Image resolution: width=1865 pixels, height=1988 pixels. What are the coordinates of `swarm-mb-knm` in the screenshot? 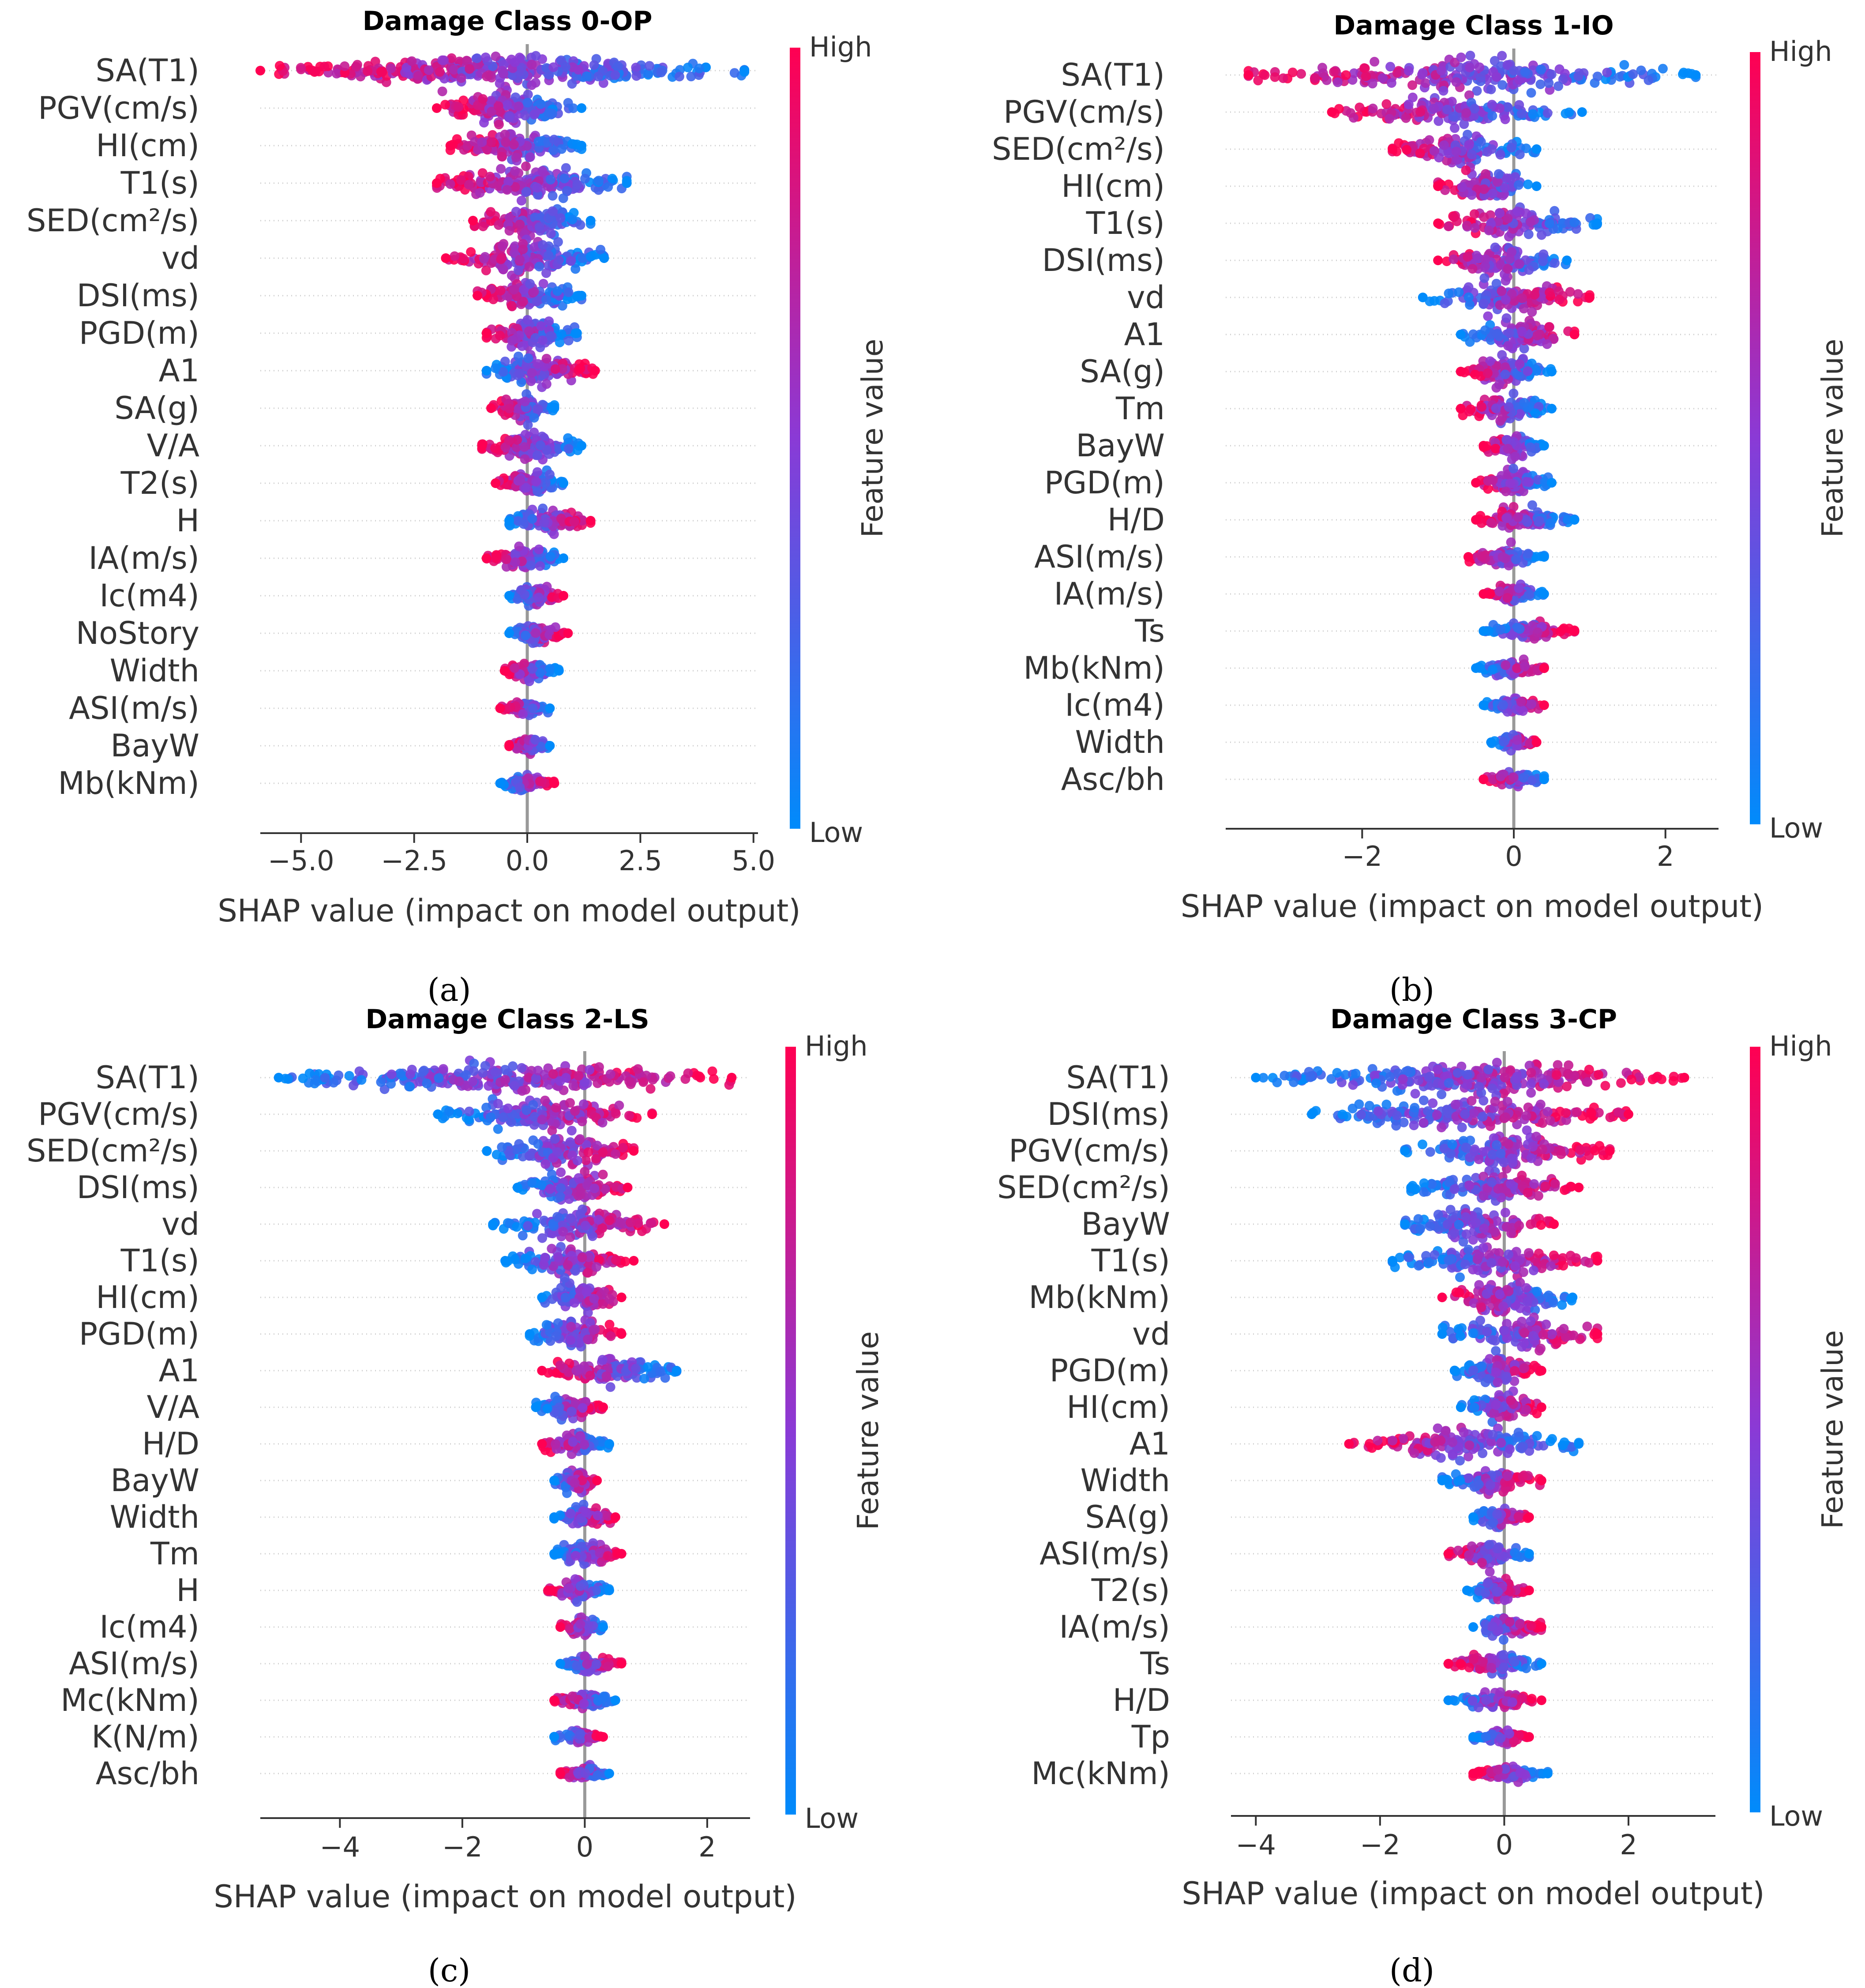 It's located at (1510, 667).